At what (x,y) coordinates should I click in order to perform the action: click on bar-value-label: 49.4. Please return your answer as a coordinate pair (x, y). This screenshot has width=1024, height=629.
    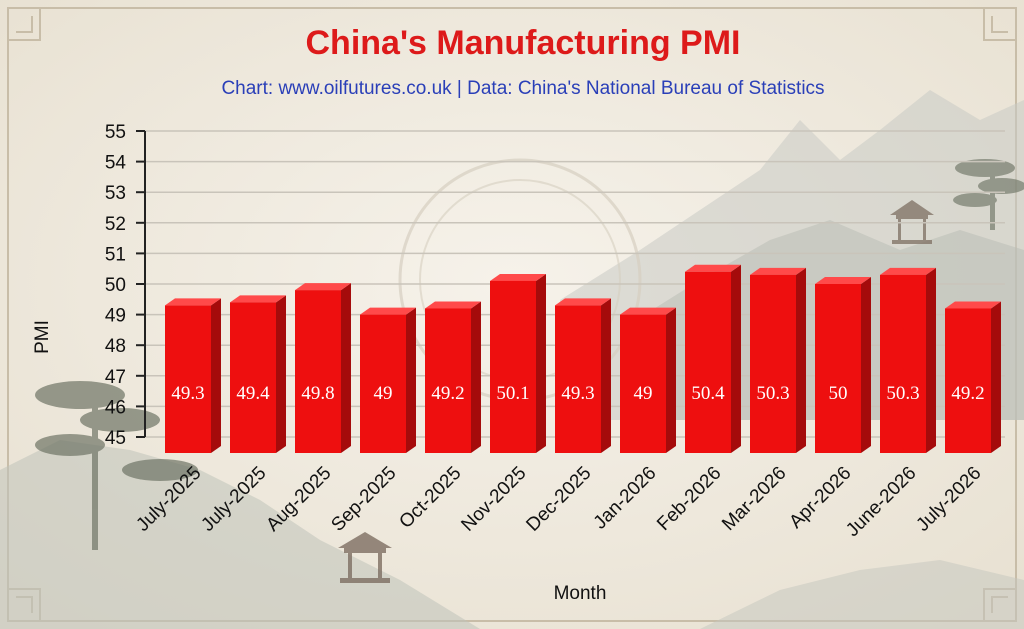
    Looking at the image, I should click on (253, 393).